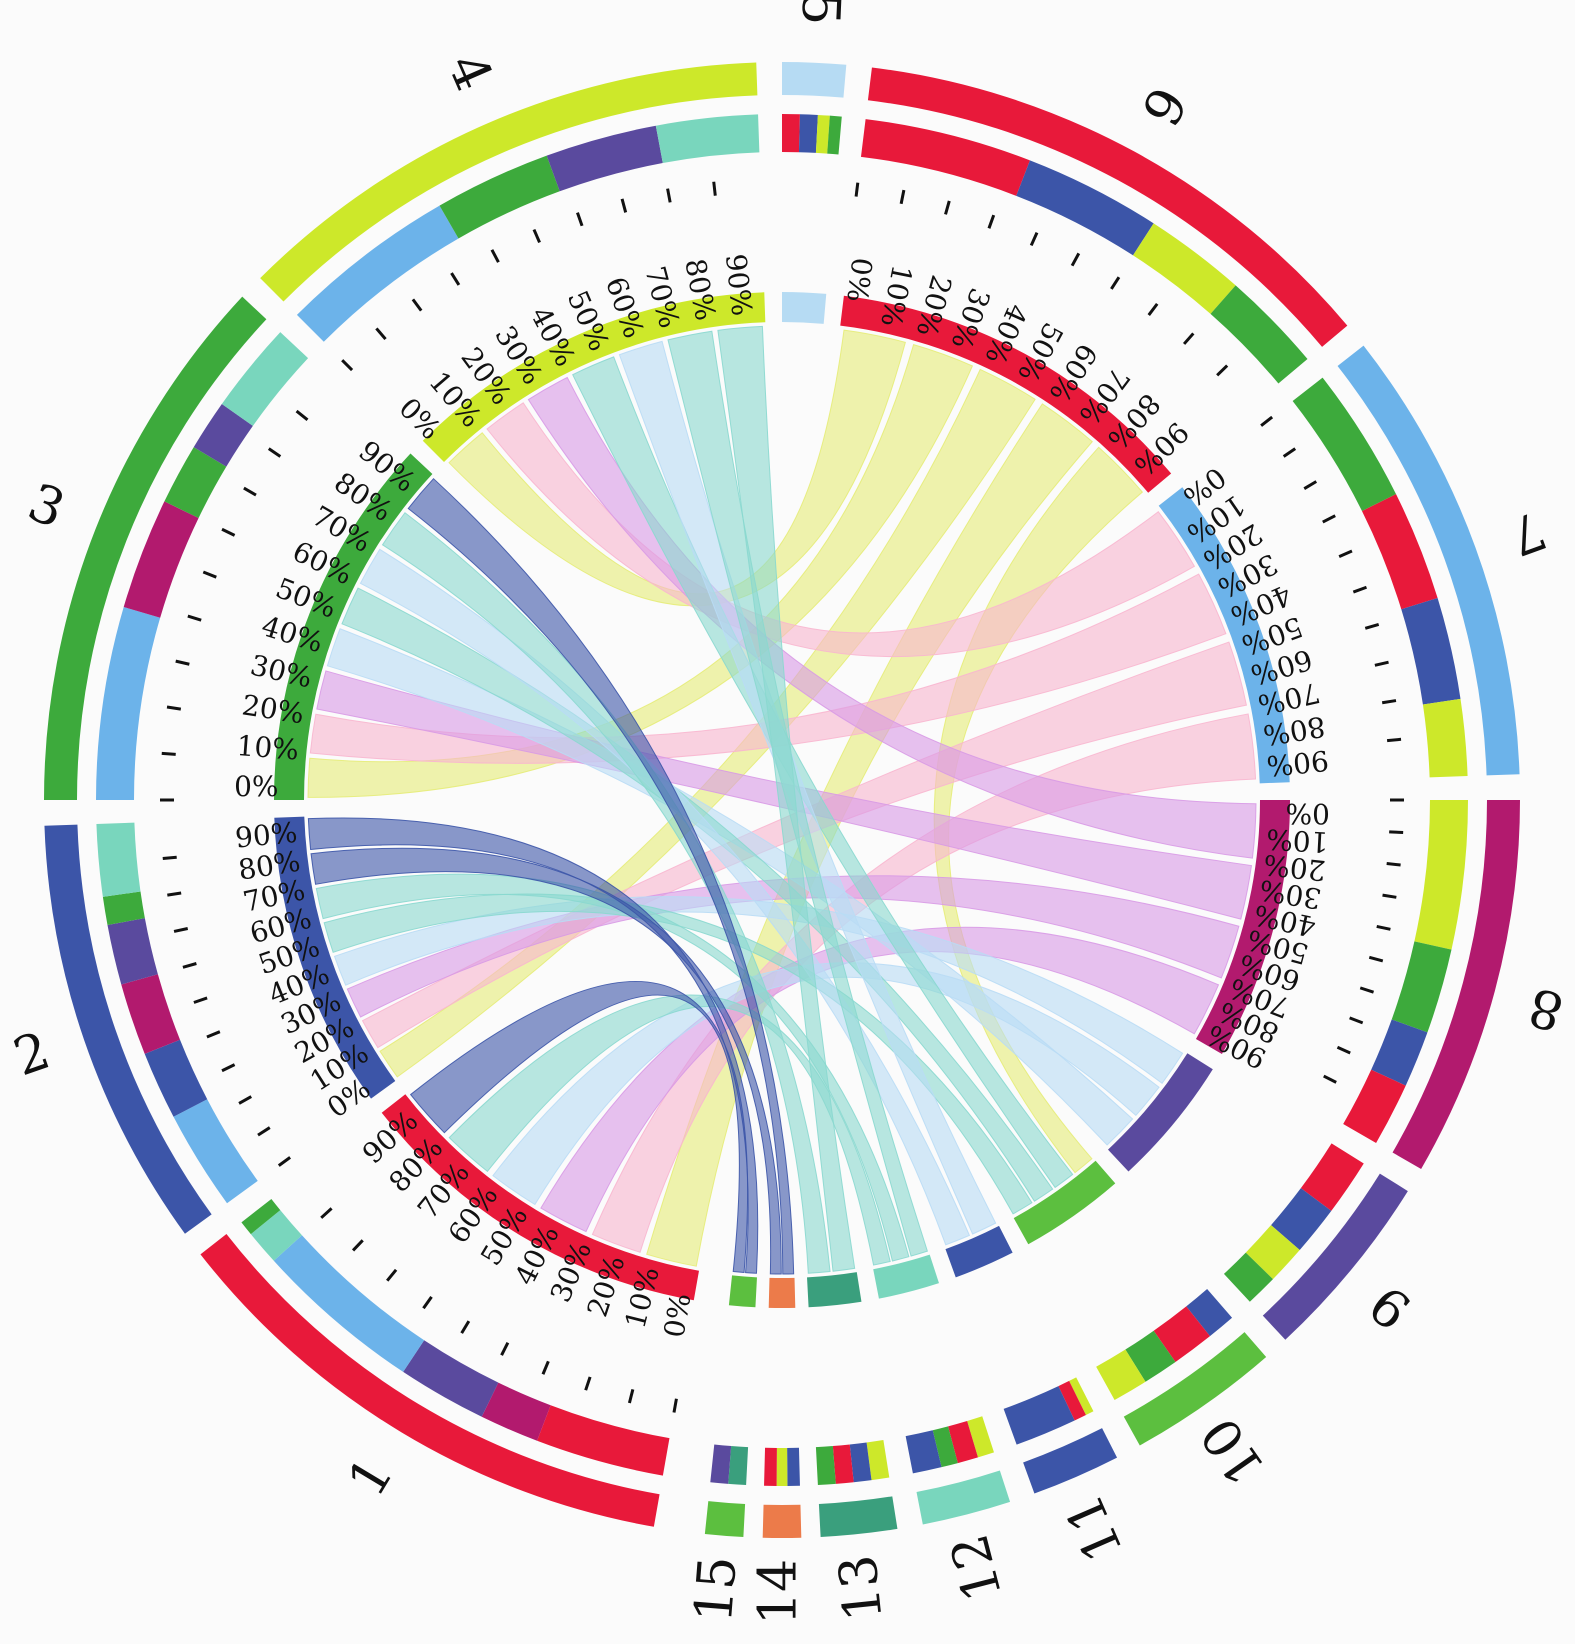  I want to click on segment-label-1: 1, so click(371, 1476).